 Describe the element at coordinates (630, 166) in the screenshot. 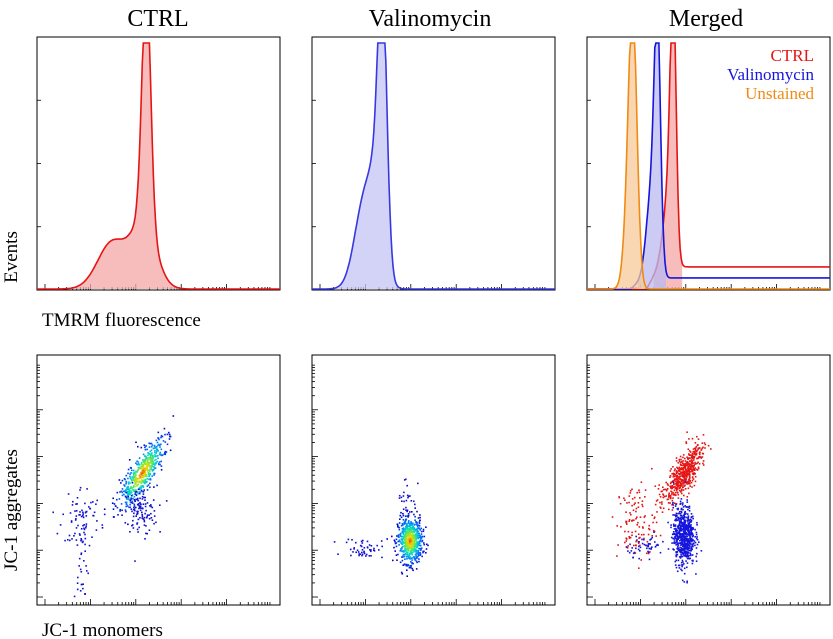

I see `histogram-area-unstained` at that location.